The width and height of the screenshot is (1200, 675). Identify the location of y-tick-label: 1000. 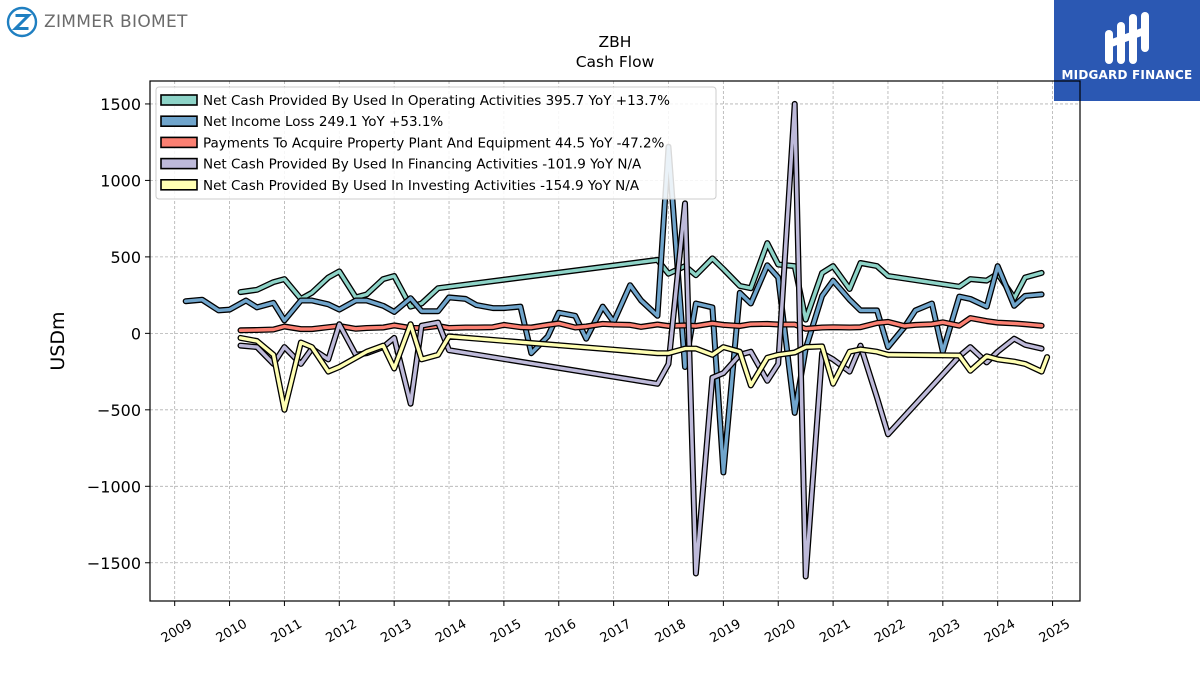
(120, 180).